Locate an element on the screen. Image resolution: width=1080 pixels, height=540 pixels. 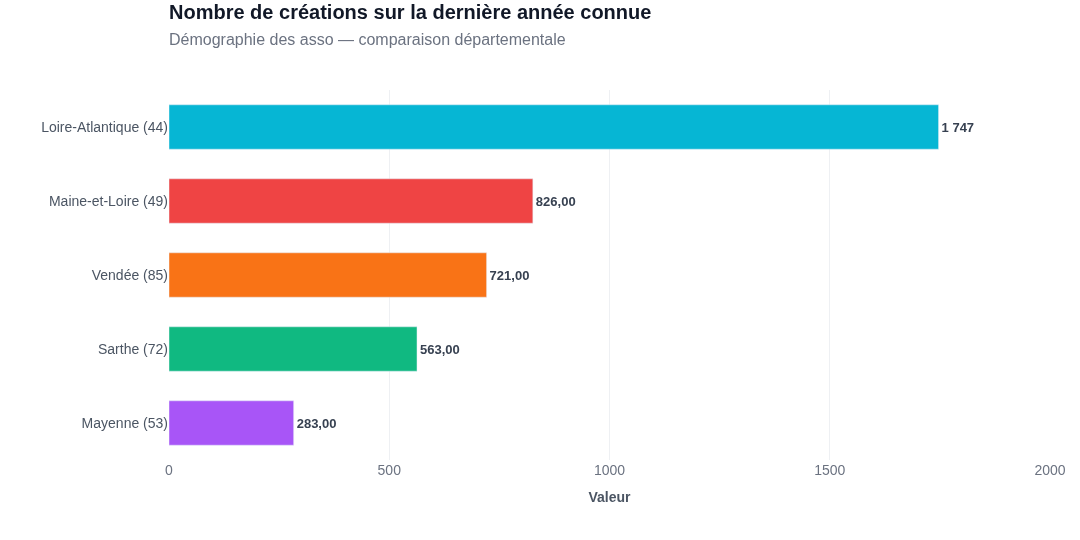
x-tick-label: 0 is located at coordinates (169, 470).